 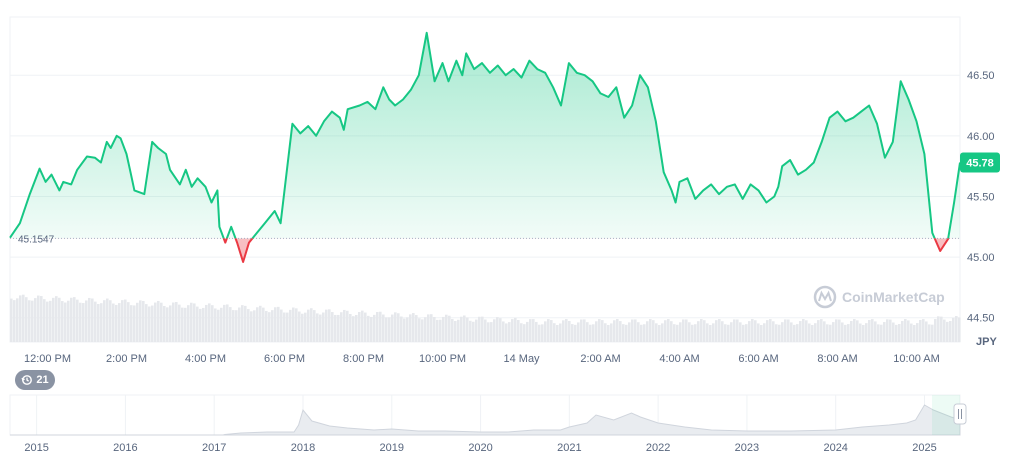 I want to click on navigator-year-label: 2025, so click(x=924, y=448).